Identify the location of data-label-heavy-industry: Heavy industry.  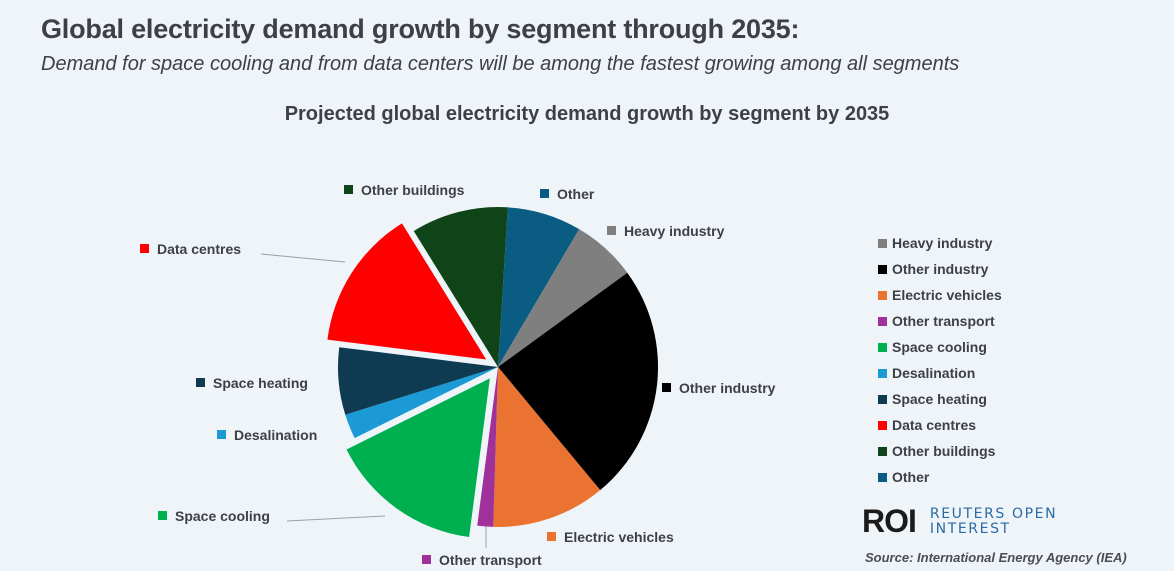
(674, 231).